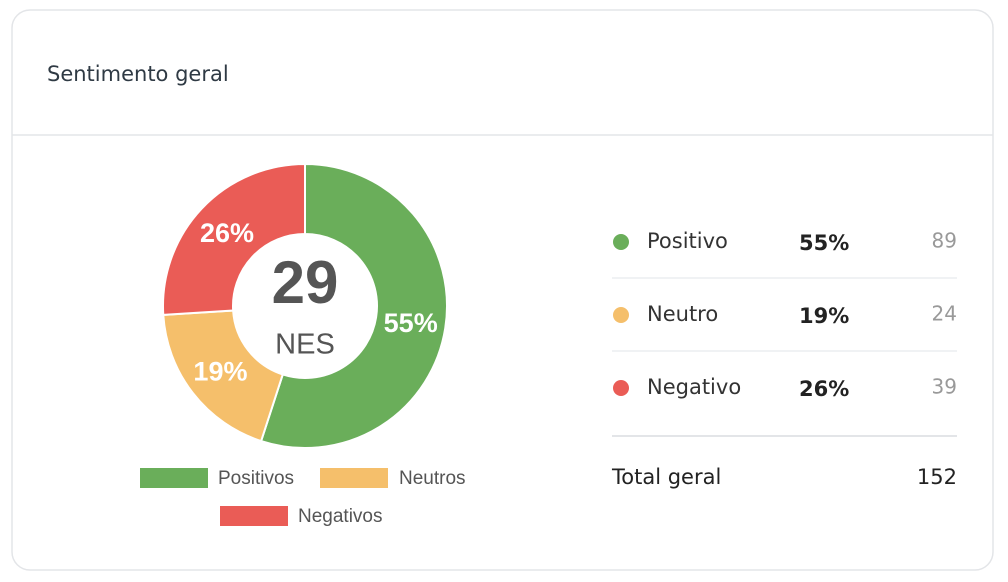 This screenshot has width=1008, height=582. Describe the element at coordinates (682, 314) in the screenshot. I see `row-label: Neutro` at that location.